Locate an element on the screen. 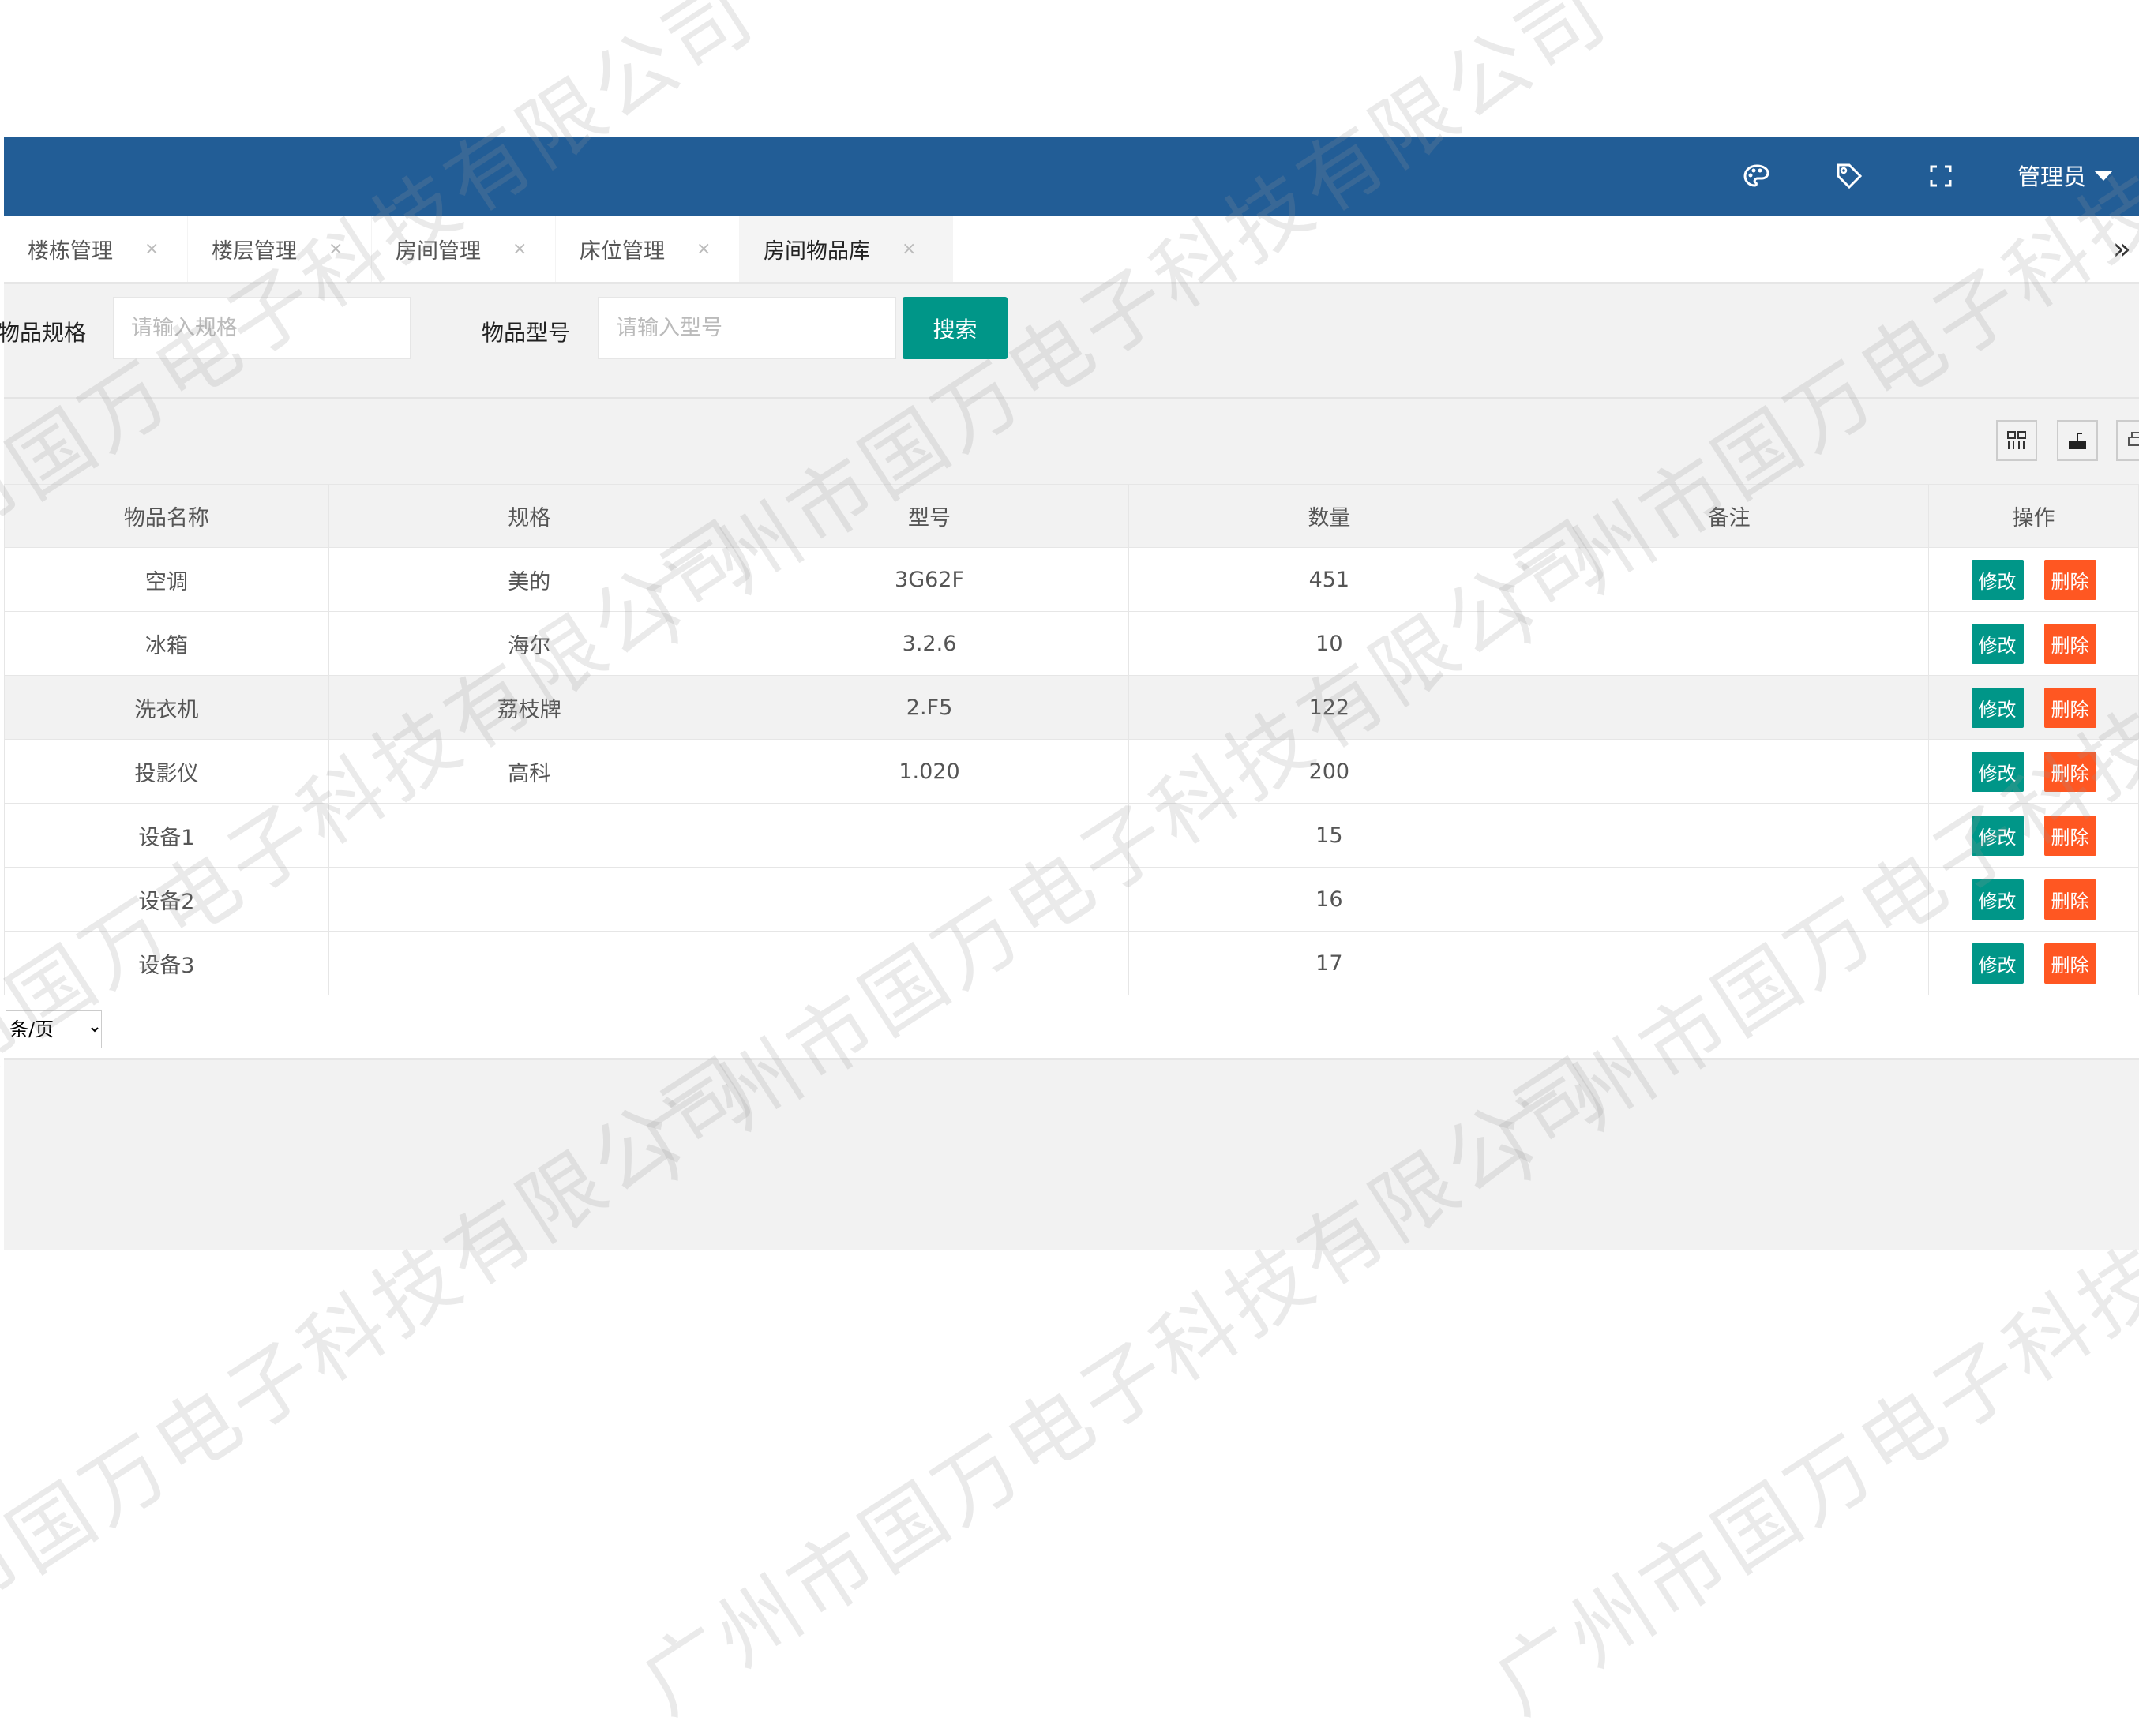 This screenshot has width=2139, height=1736. table-cell: 海尔 is located at coordinates (529, 643).